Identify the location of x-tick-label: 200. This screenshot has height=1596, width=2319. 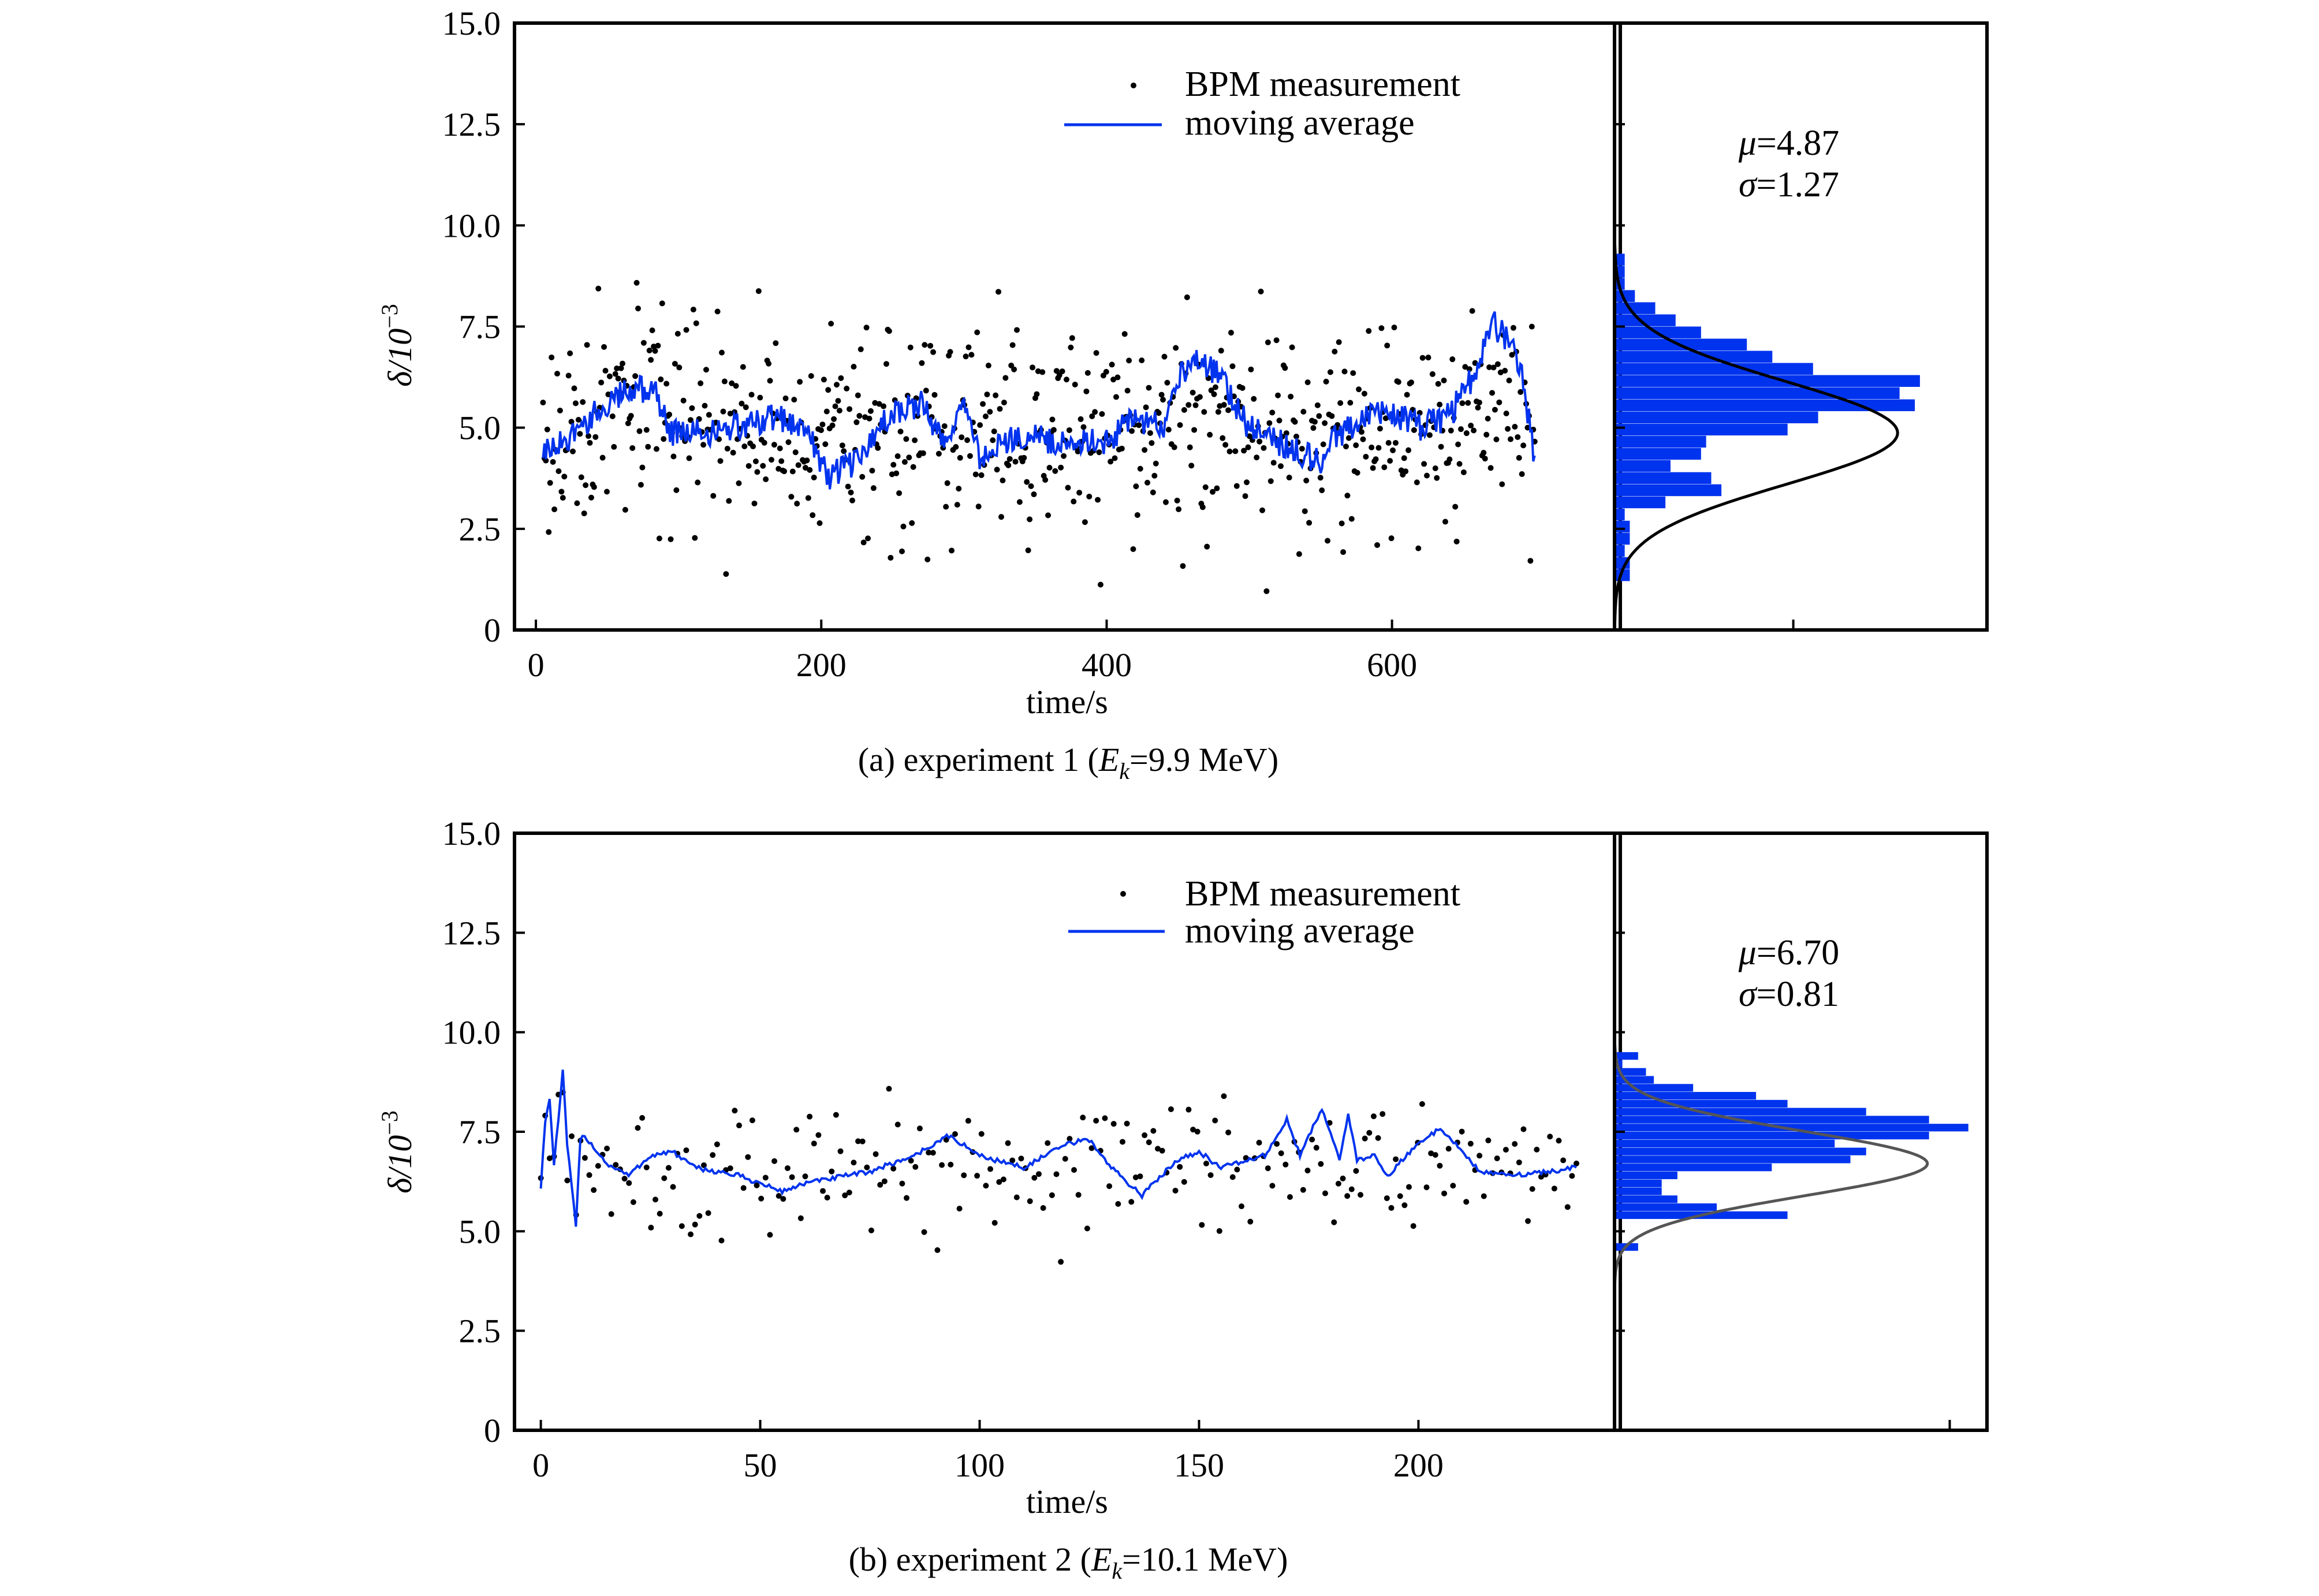
(821, 665).